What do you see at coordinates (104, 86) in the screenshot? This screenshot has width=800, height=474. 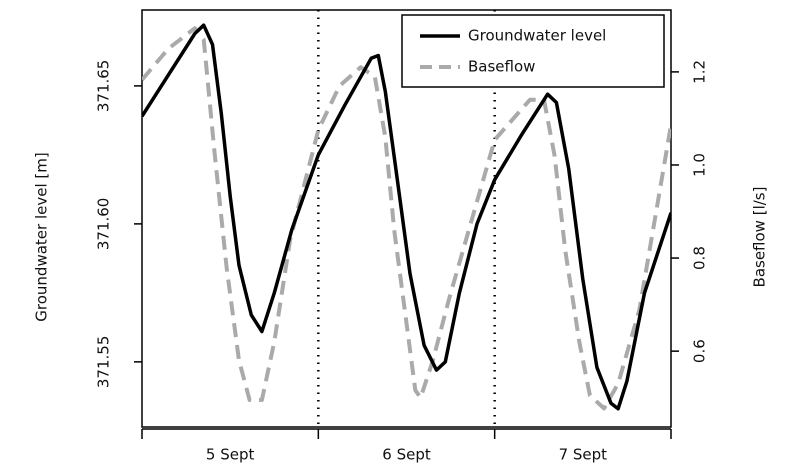 I see `y-tick-label: 371.65` at bounding box center [104, 86].